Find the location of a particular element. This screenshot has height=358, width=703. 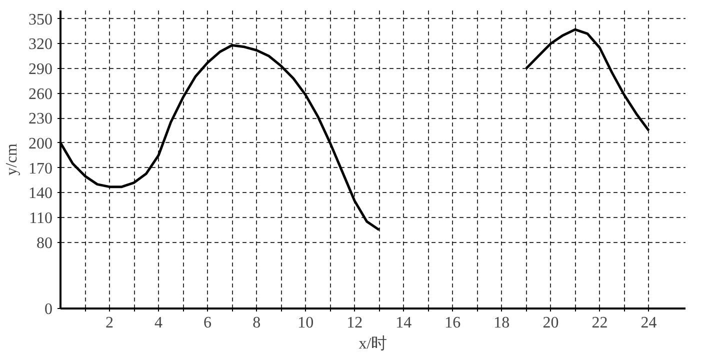

x-tick-label: 18 is located at coordinates (502, 323).